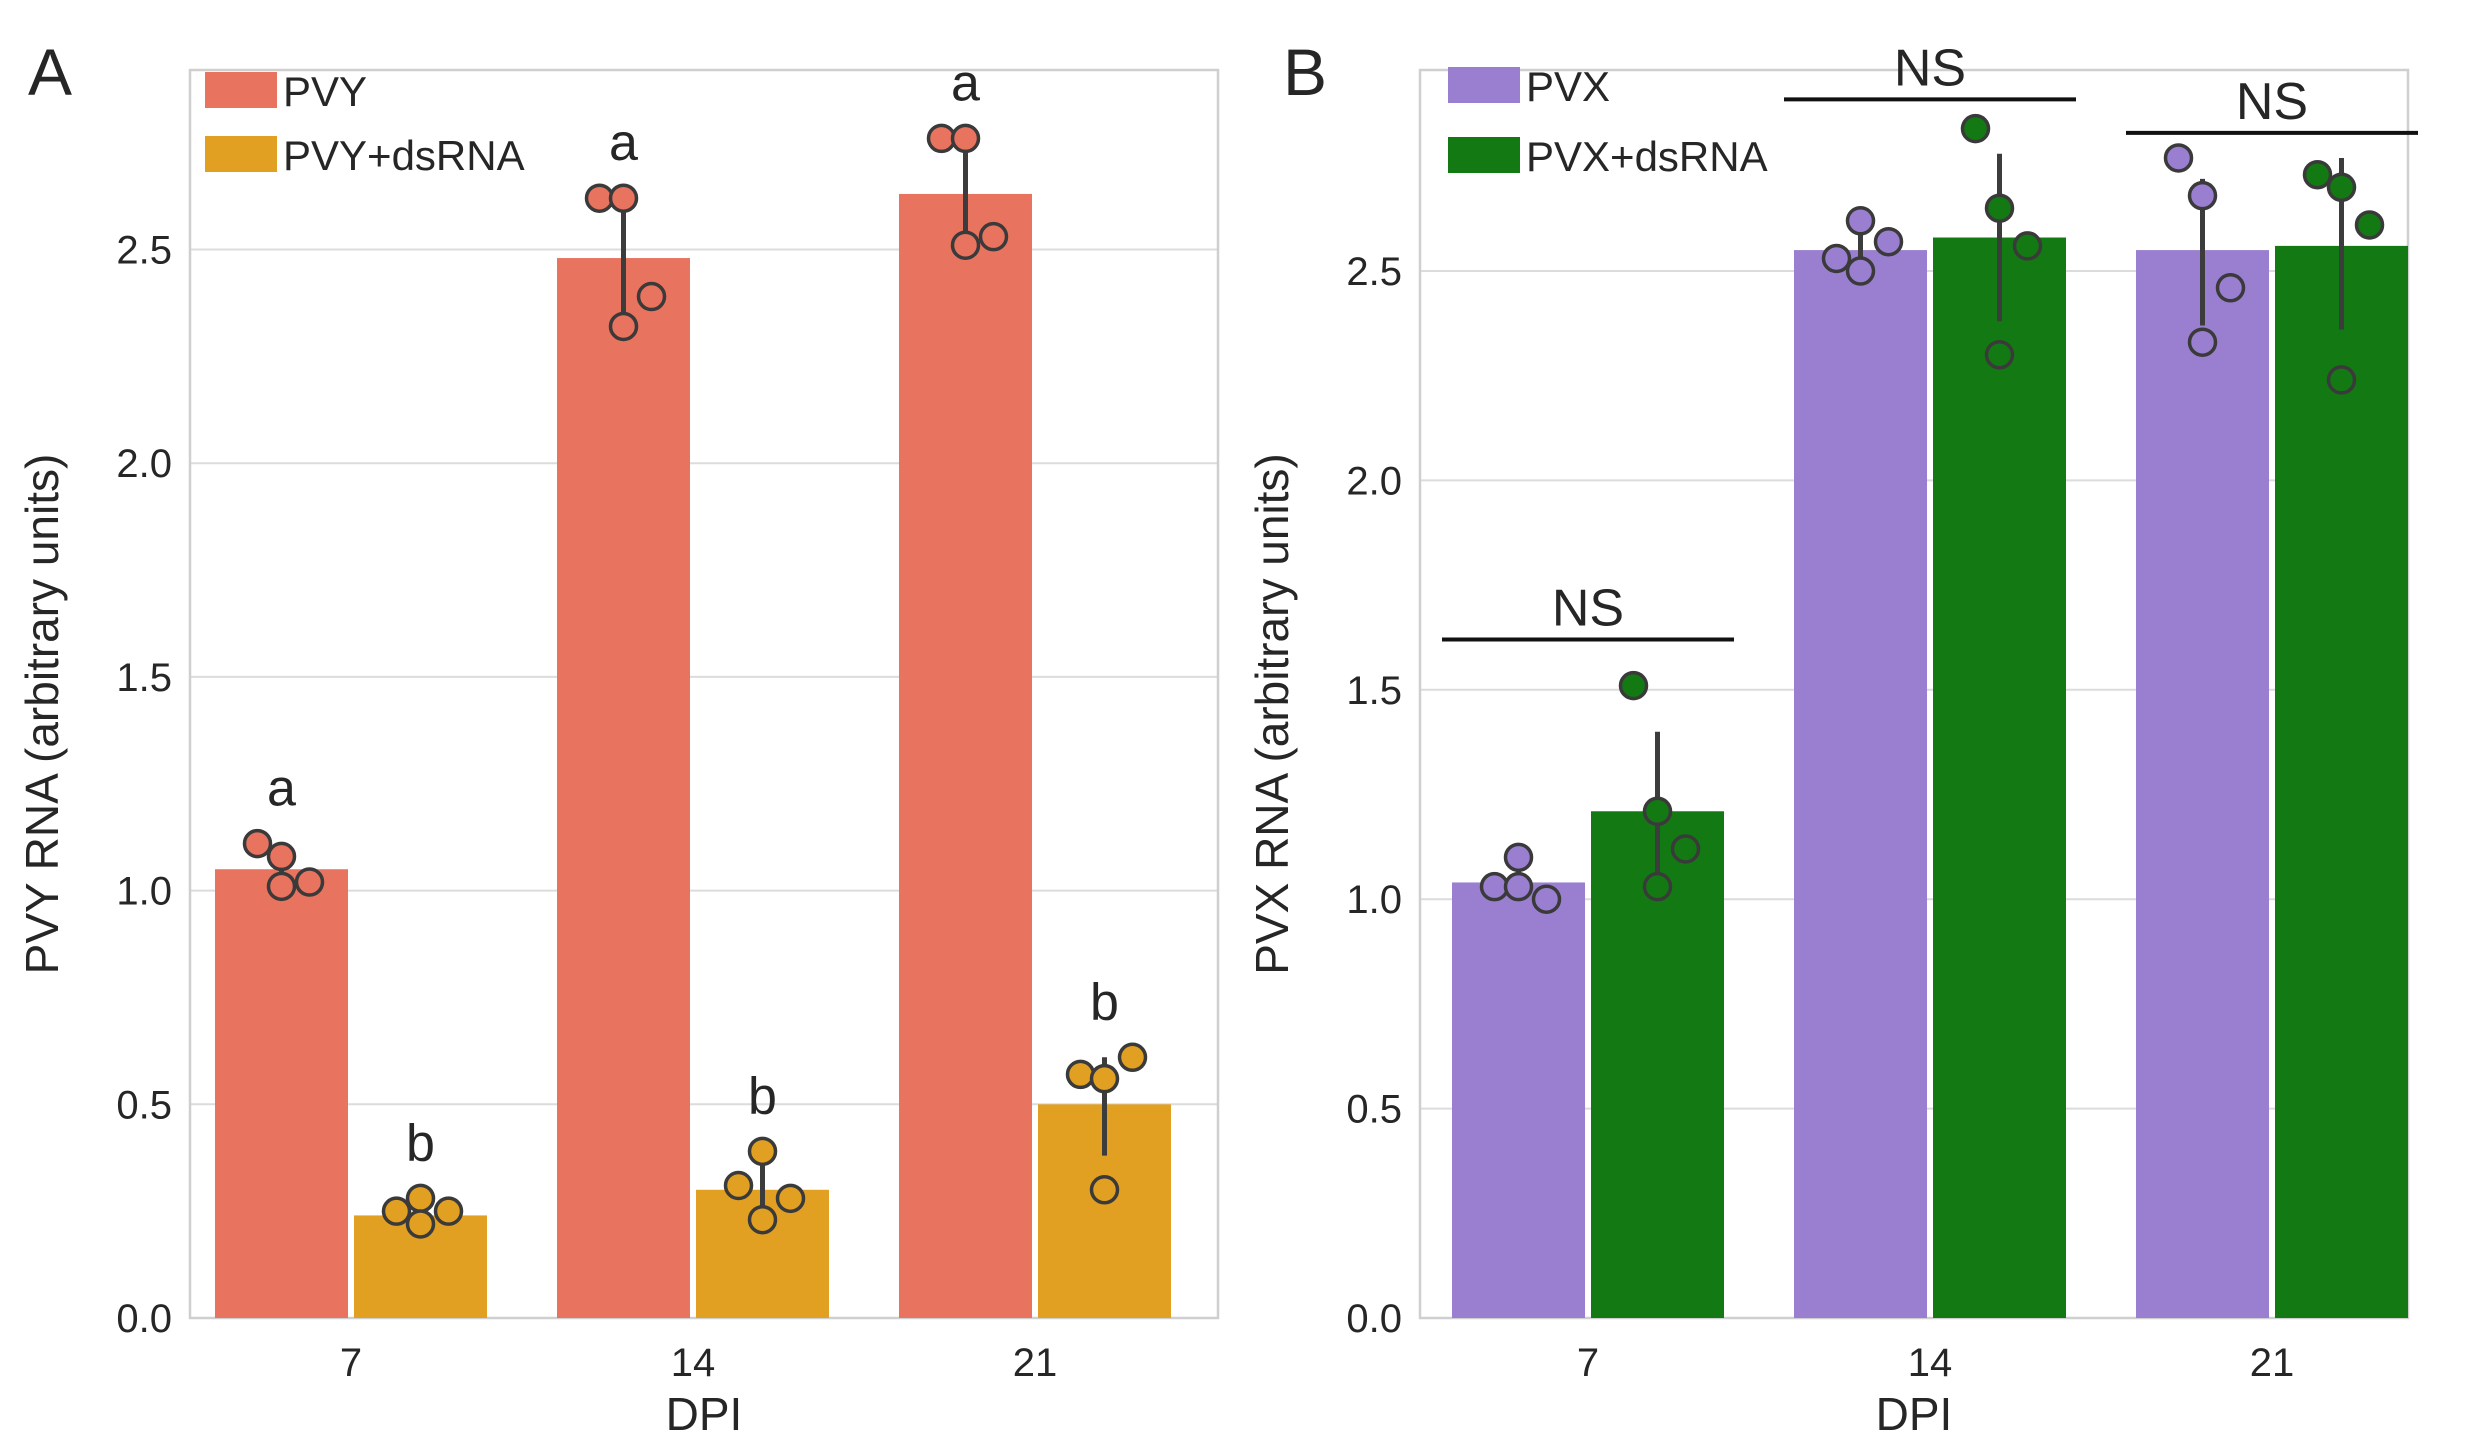 This screenshot has width=2481, height=1448. What do you see at coordinates (325, 91) in the screenshot?
I see `a-legend-label: PVY` at bounding box center [325, 91].